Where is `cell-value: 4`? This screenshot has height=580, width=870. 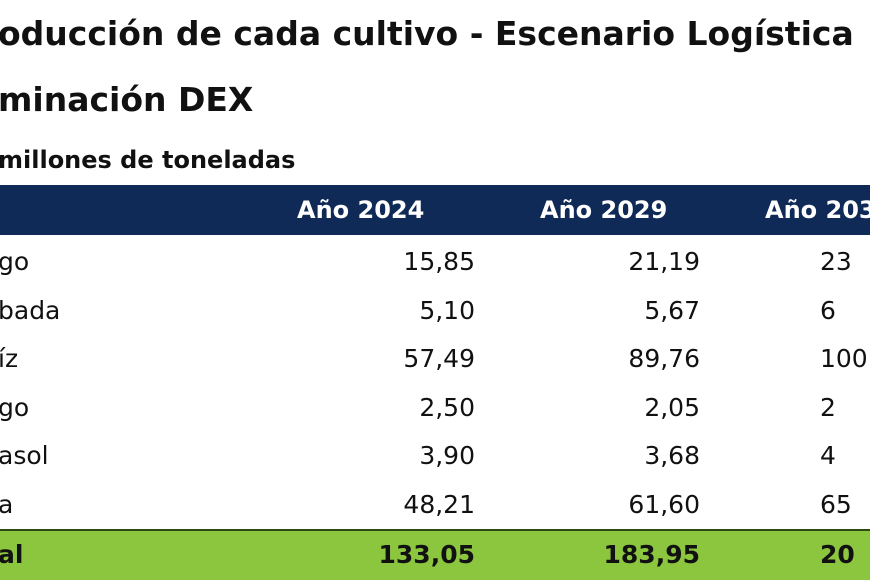 cell-value: 4 is located at coordinates (828, 455).